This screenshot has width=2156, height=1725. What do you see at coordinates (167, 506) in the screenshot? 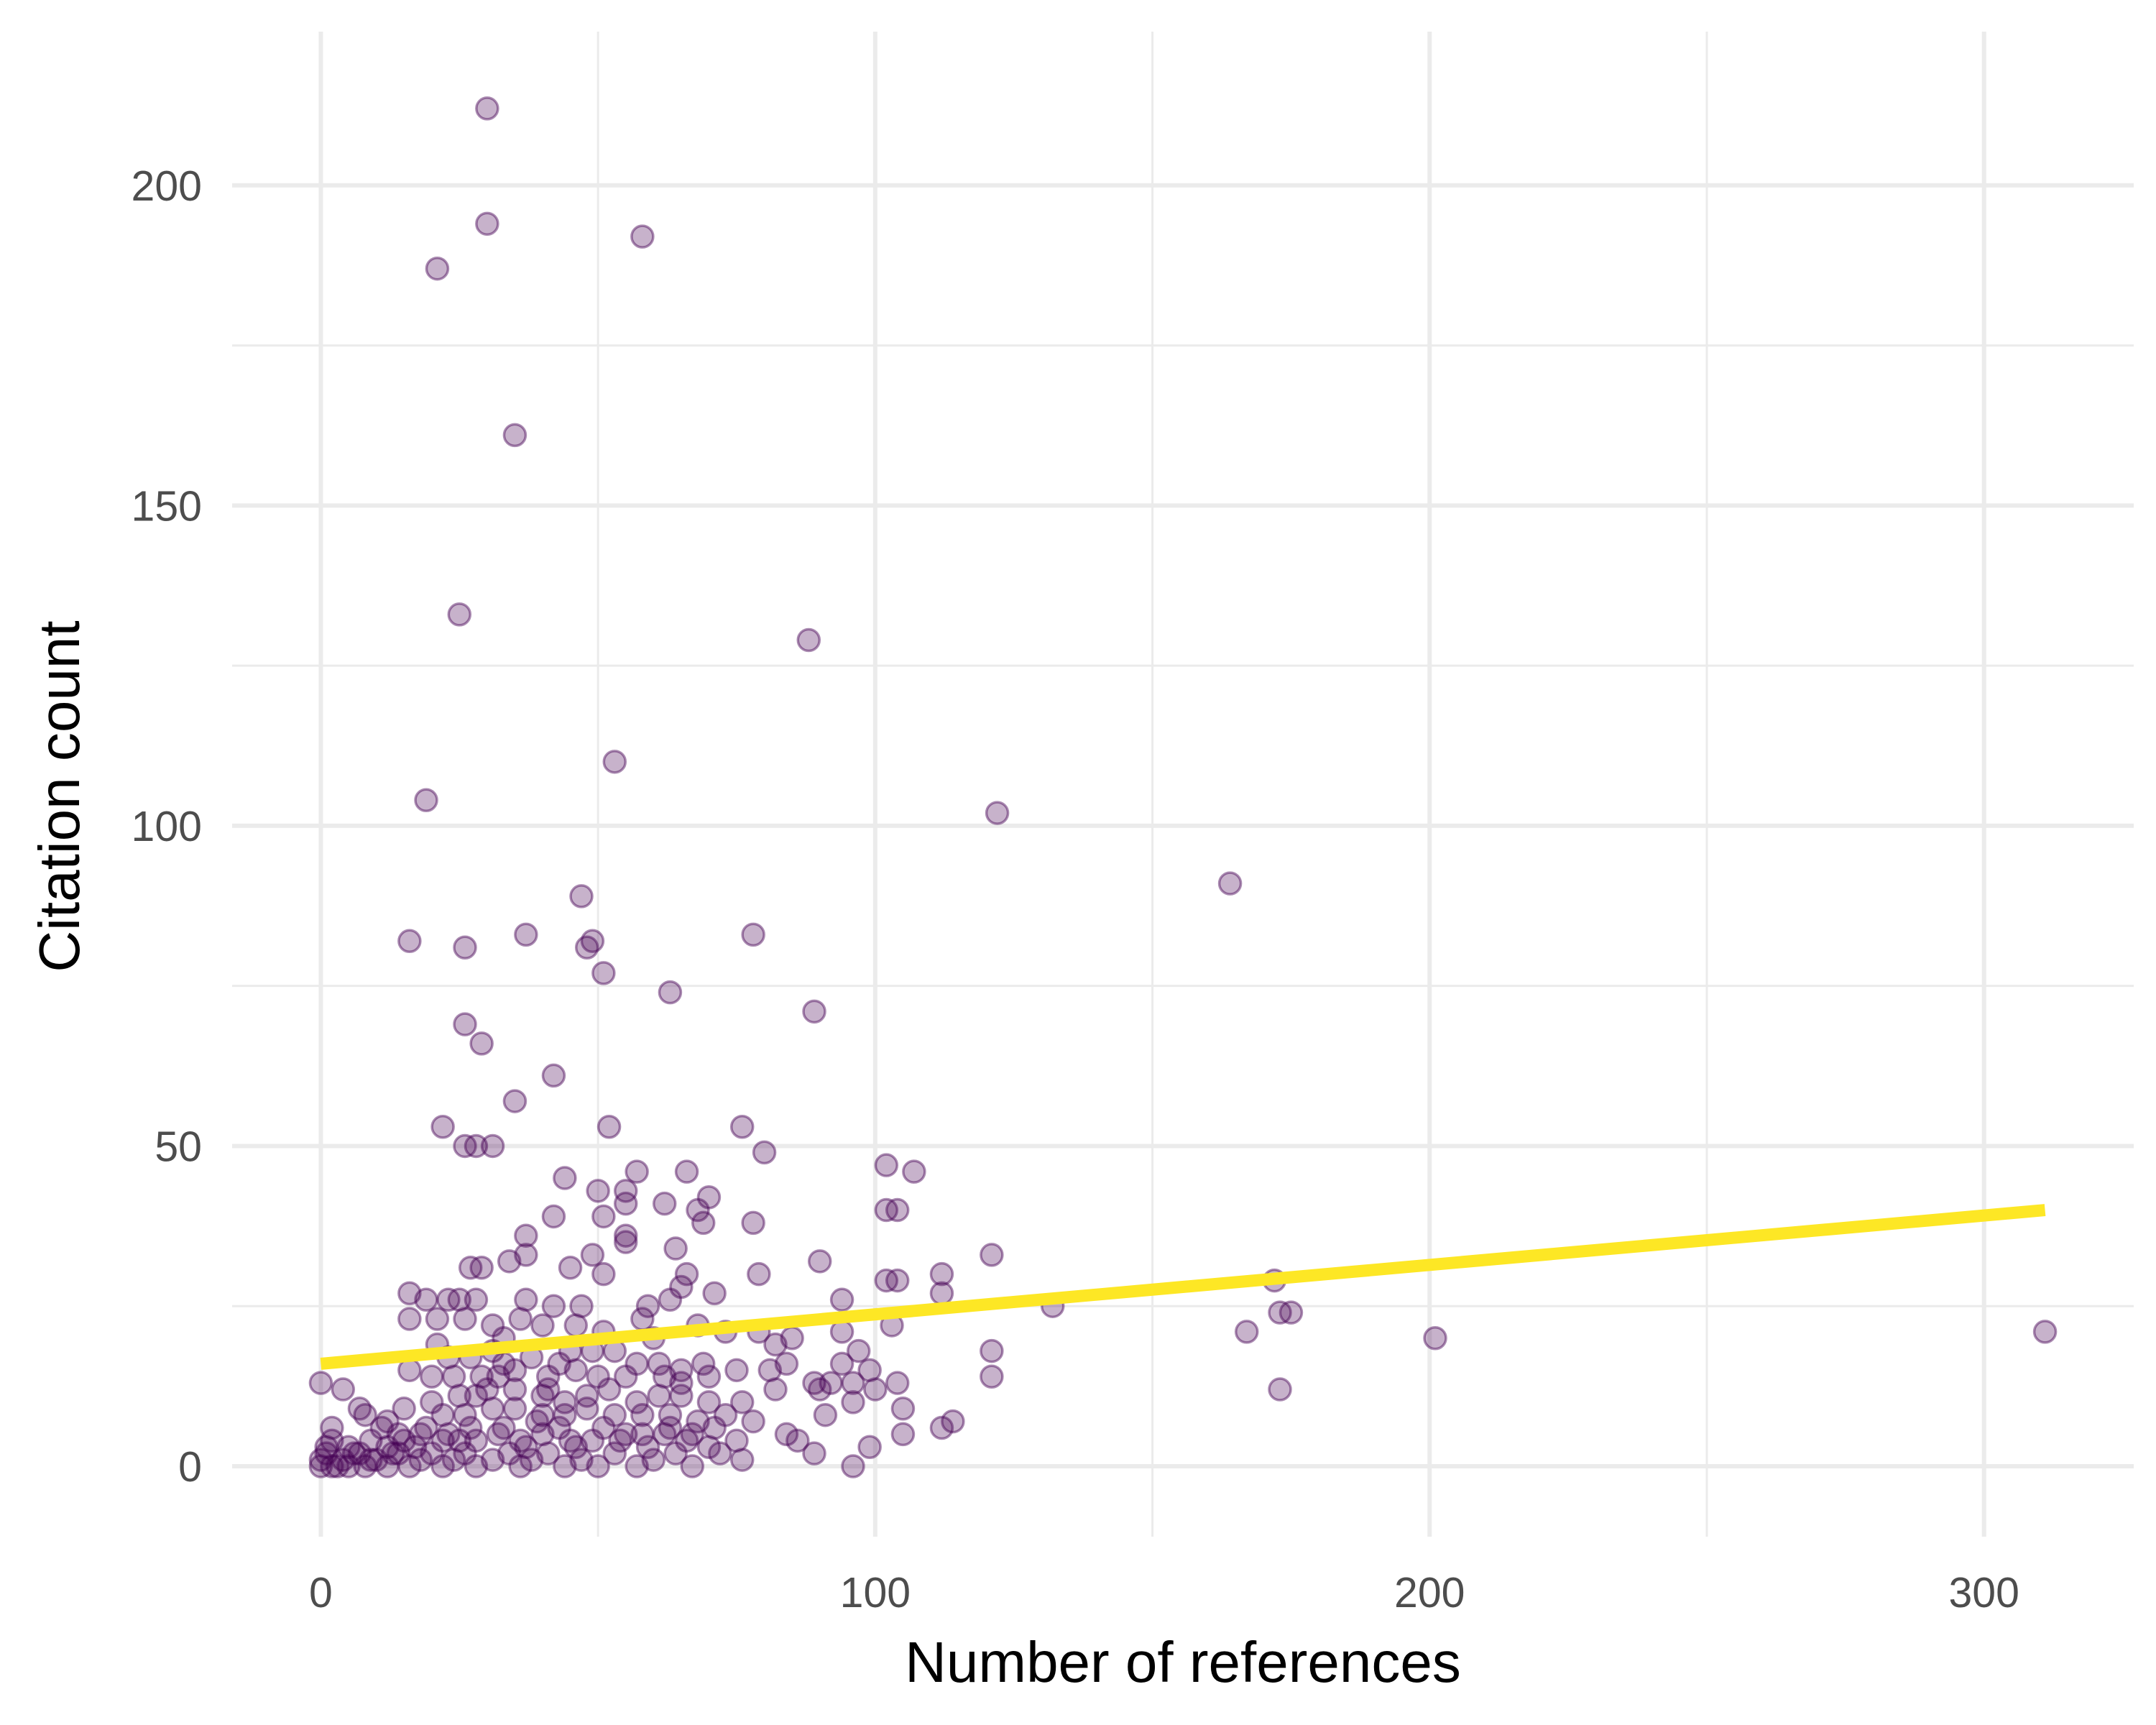
I see `y-tick-label: 150` at bounding box center [167, 506].